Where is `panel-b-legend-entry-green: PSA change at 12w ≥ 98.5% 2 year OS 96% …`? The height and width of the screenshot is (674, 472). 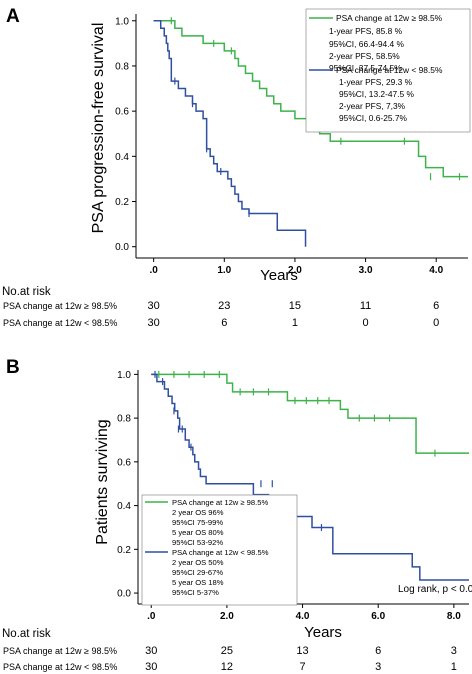 panel-b-legend-entry-green: PSA change at 12w ≥ 98.5% 2 year OS 96% … is located at coordinates (206, 522).